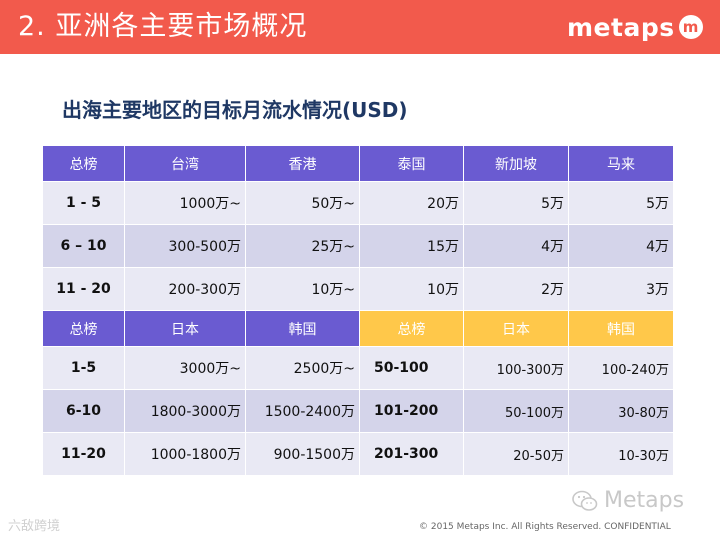 This screenshot has height=540, width=720. Describe the element at coordinates (516, 411) in the screenshot. I see `value-cell: 50-100万` at that location.